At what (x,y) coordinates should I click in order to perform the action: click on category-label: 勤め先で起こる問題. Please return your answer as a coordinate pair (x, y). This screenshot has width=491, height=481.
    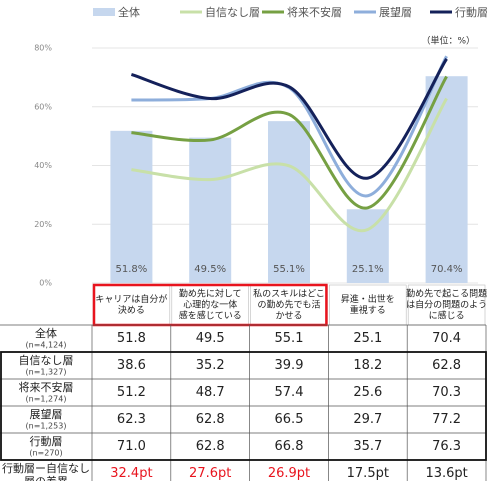
    Looking at the image, I should click on (446, 294).